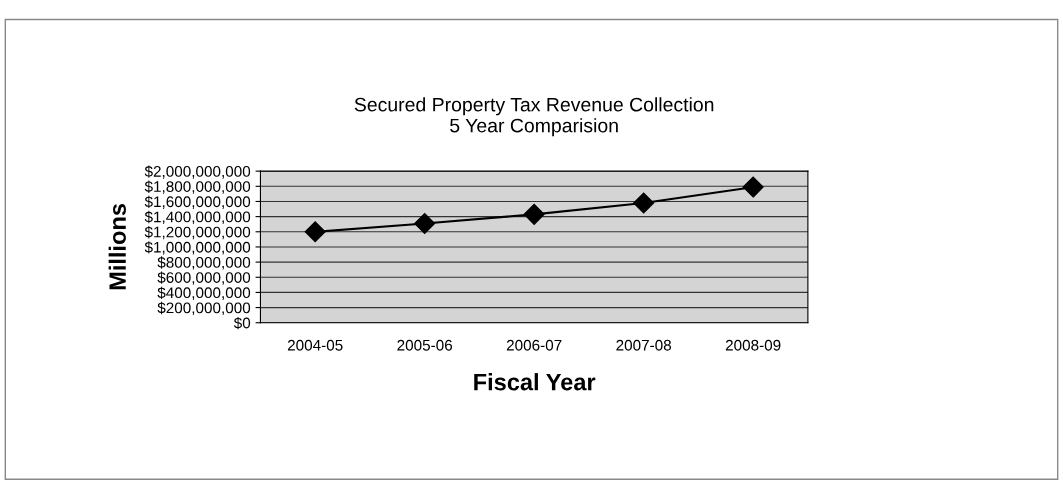 The image size is (1063, 489). What do you see at coordinates (753, 345) in the screenshot?
I see `x-tick-label: 2008-09` at bounding box center [753, 345].